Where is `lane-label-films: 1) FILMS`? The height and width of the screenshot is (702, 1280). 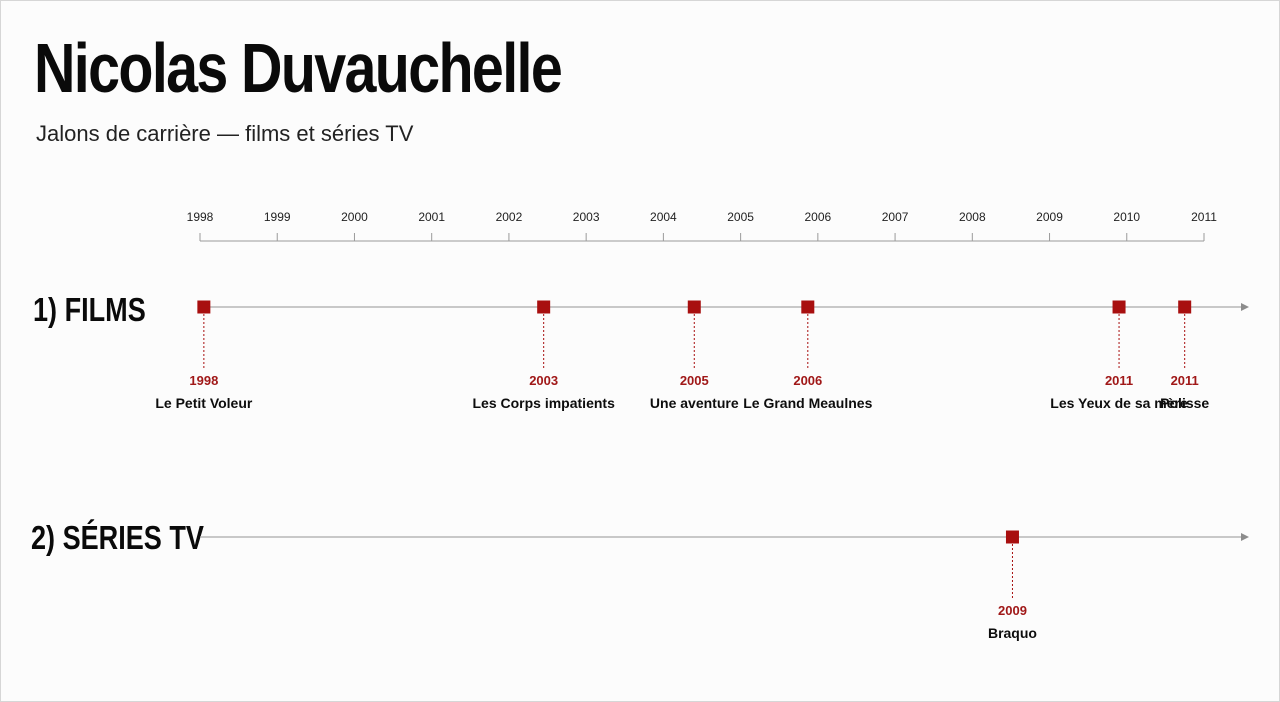
lane-label-films: 1) FILMS is located at coordinates (89, 309).